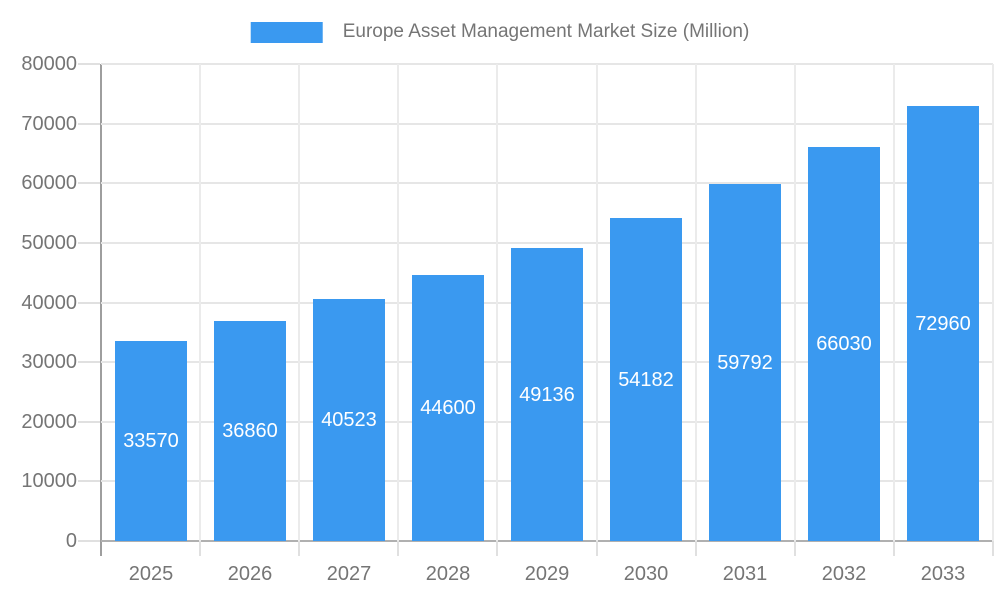 This screenshot has width=1000, height=600. I want to click on bar-2028: 44600, so click(448, 408).